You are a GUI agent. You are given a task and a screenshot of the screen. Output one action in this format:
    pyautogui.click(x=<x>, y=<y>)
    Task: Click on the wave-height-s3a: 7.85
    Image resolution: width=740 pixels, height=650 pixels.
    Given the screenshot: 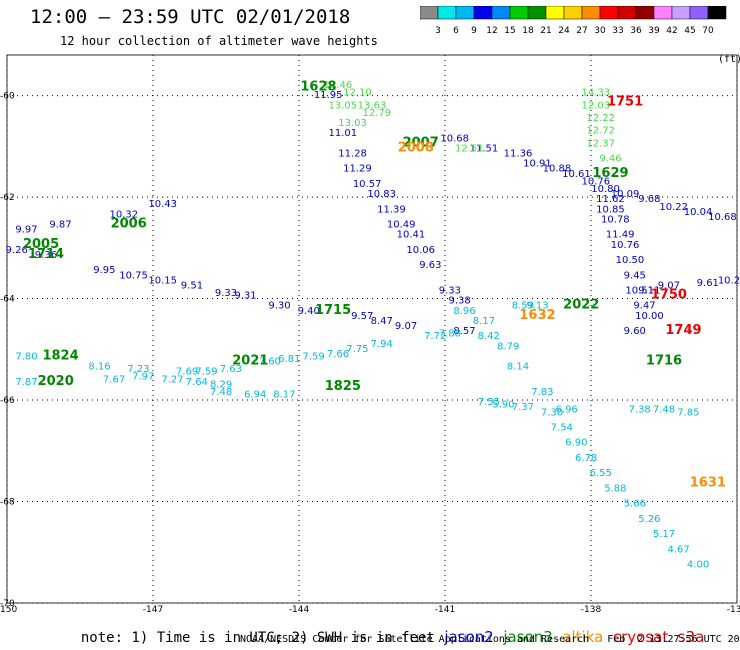 What is the action you would take?
    pyautogui.click(x=688, y=412)
    